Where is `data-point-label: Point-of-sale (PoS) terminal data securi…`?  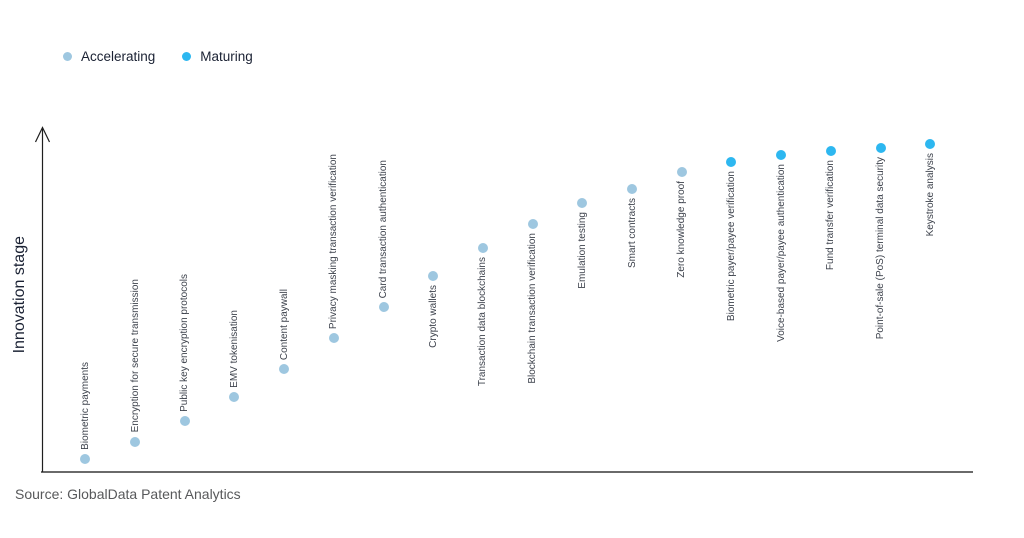
data-point-label: Point-of-sale (PoS) terminal data securi… is located at coordinates (880, 248).